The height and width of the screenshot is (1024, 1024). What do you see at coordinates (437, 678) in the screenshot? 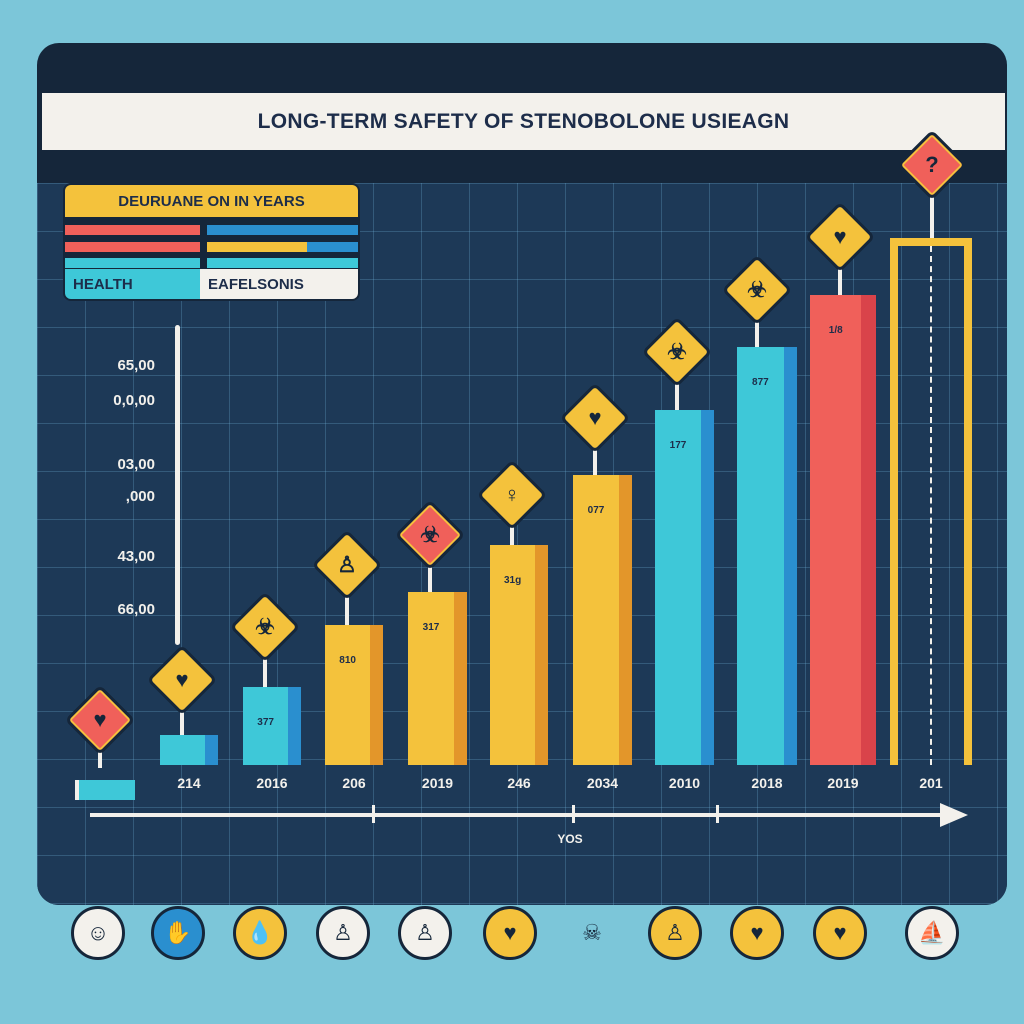
I see `bar: 317` at bounding box center [437, 678].